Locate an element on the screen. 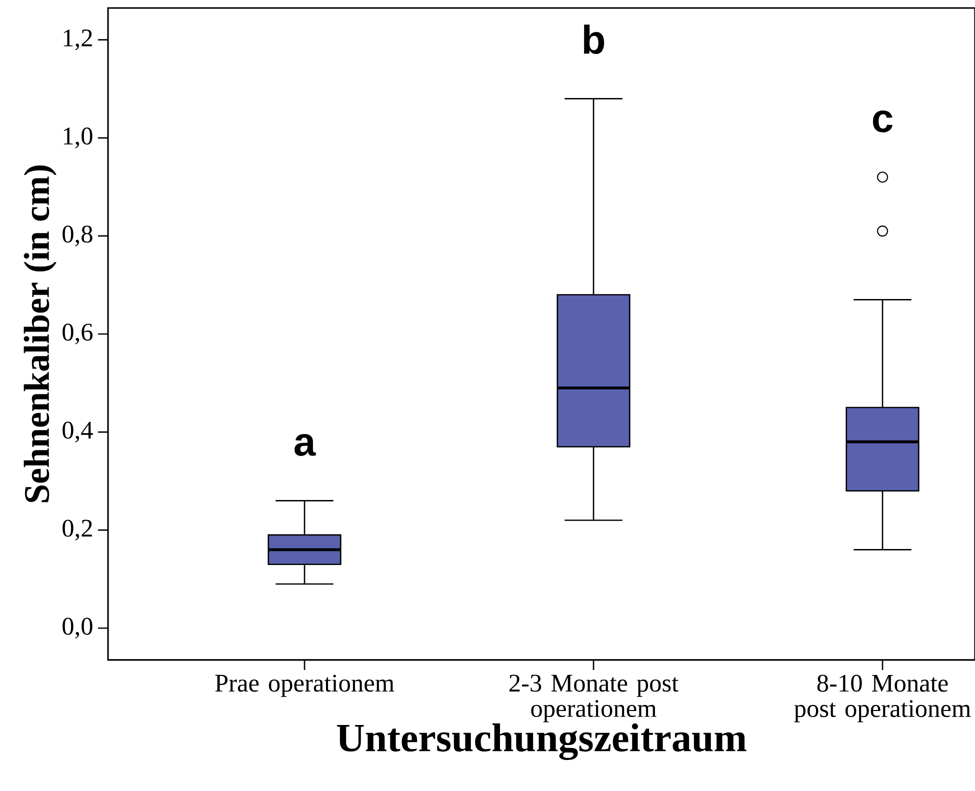  x-tick-label: Prae operationem is located at coordinates (304, 685).